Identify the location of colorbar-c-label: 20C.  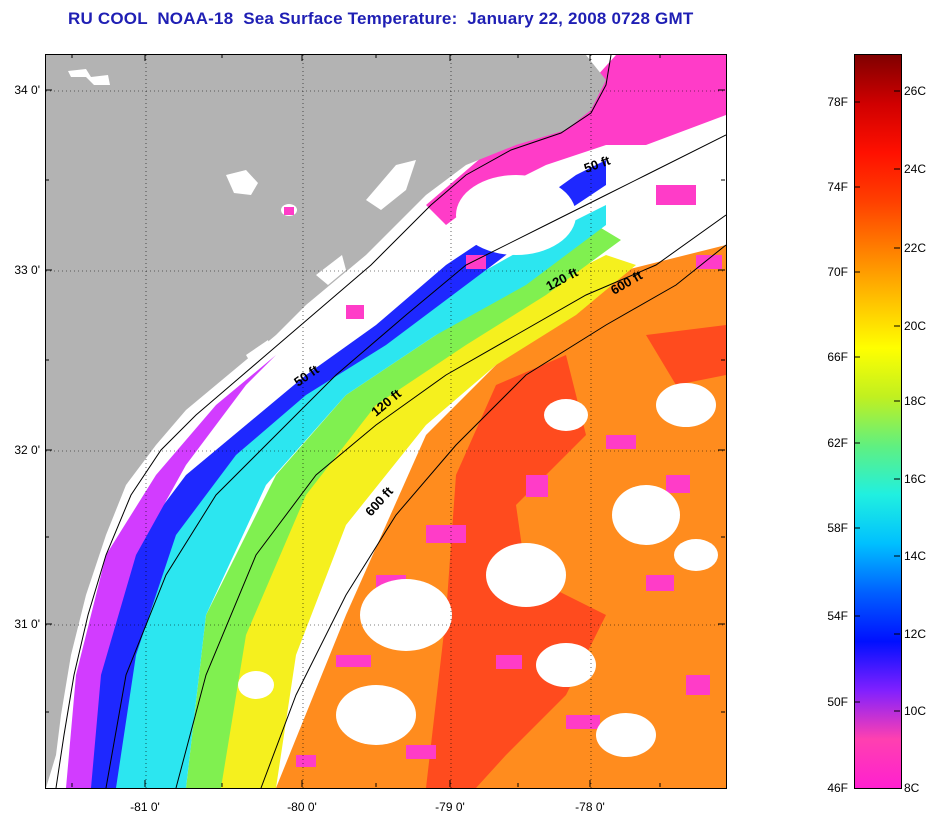
(915, 326).